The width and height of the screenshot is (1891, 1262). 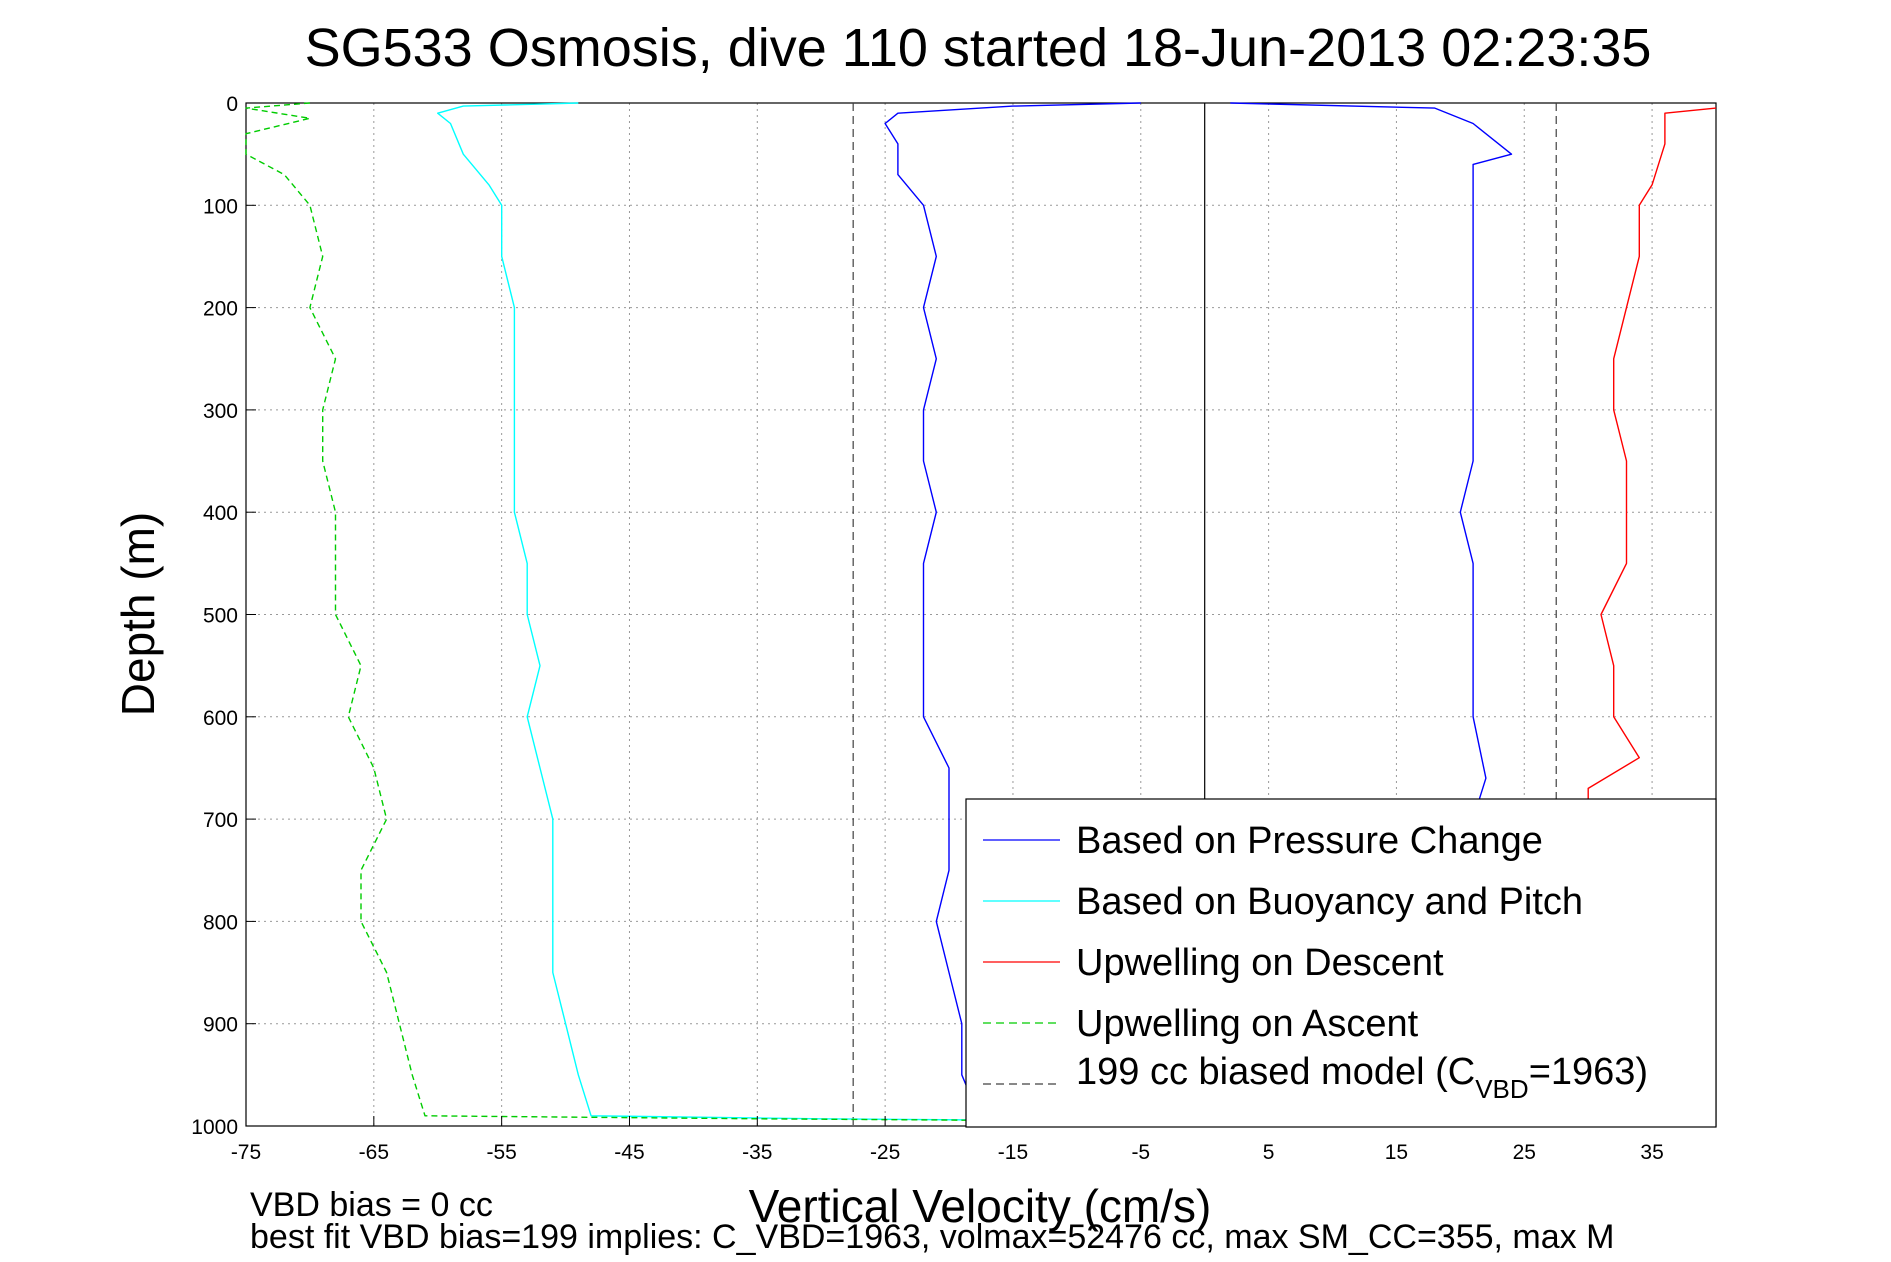 What do you see at coordinates (1309, 841) in the screenshot?
I see `legend-label-pressure: Based on Pressure Change` at bounding box center [1309, 841].